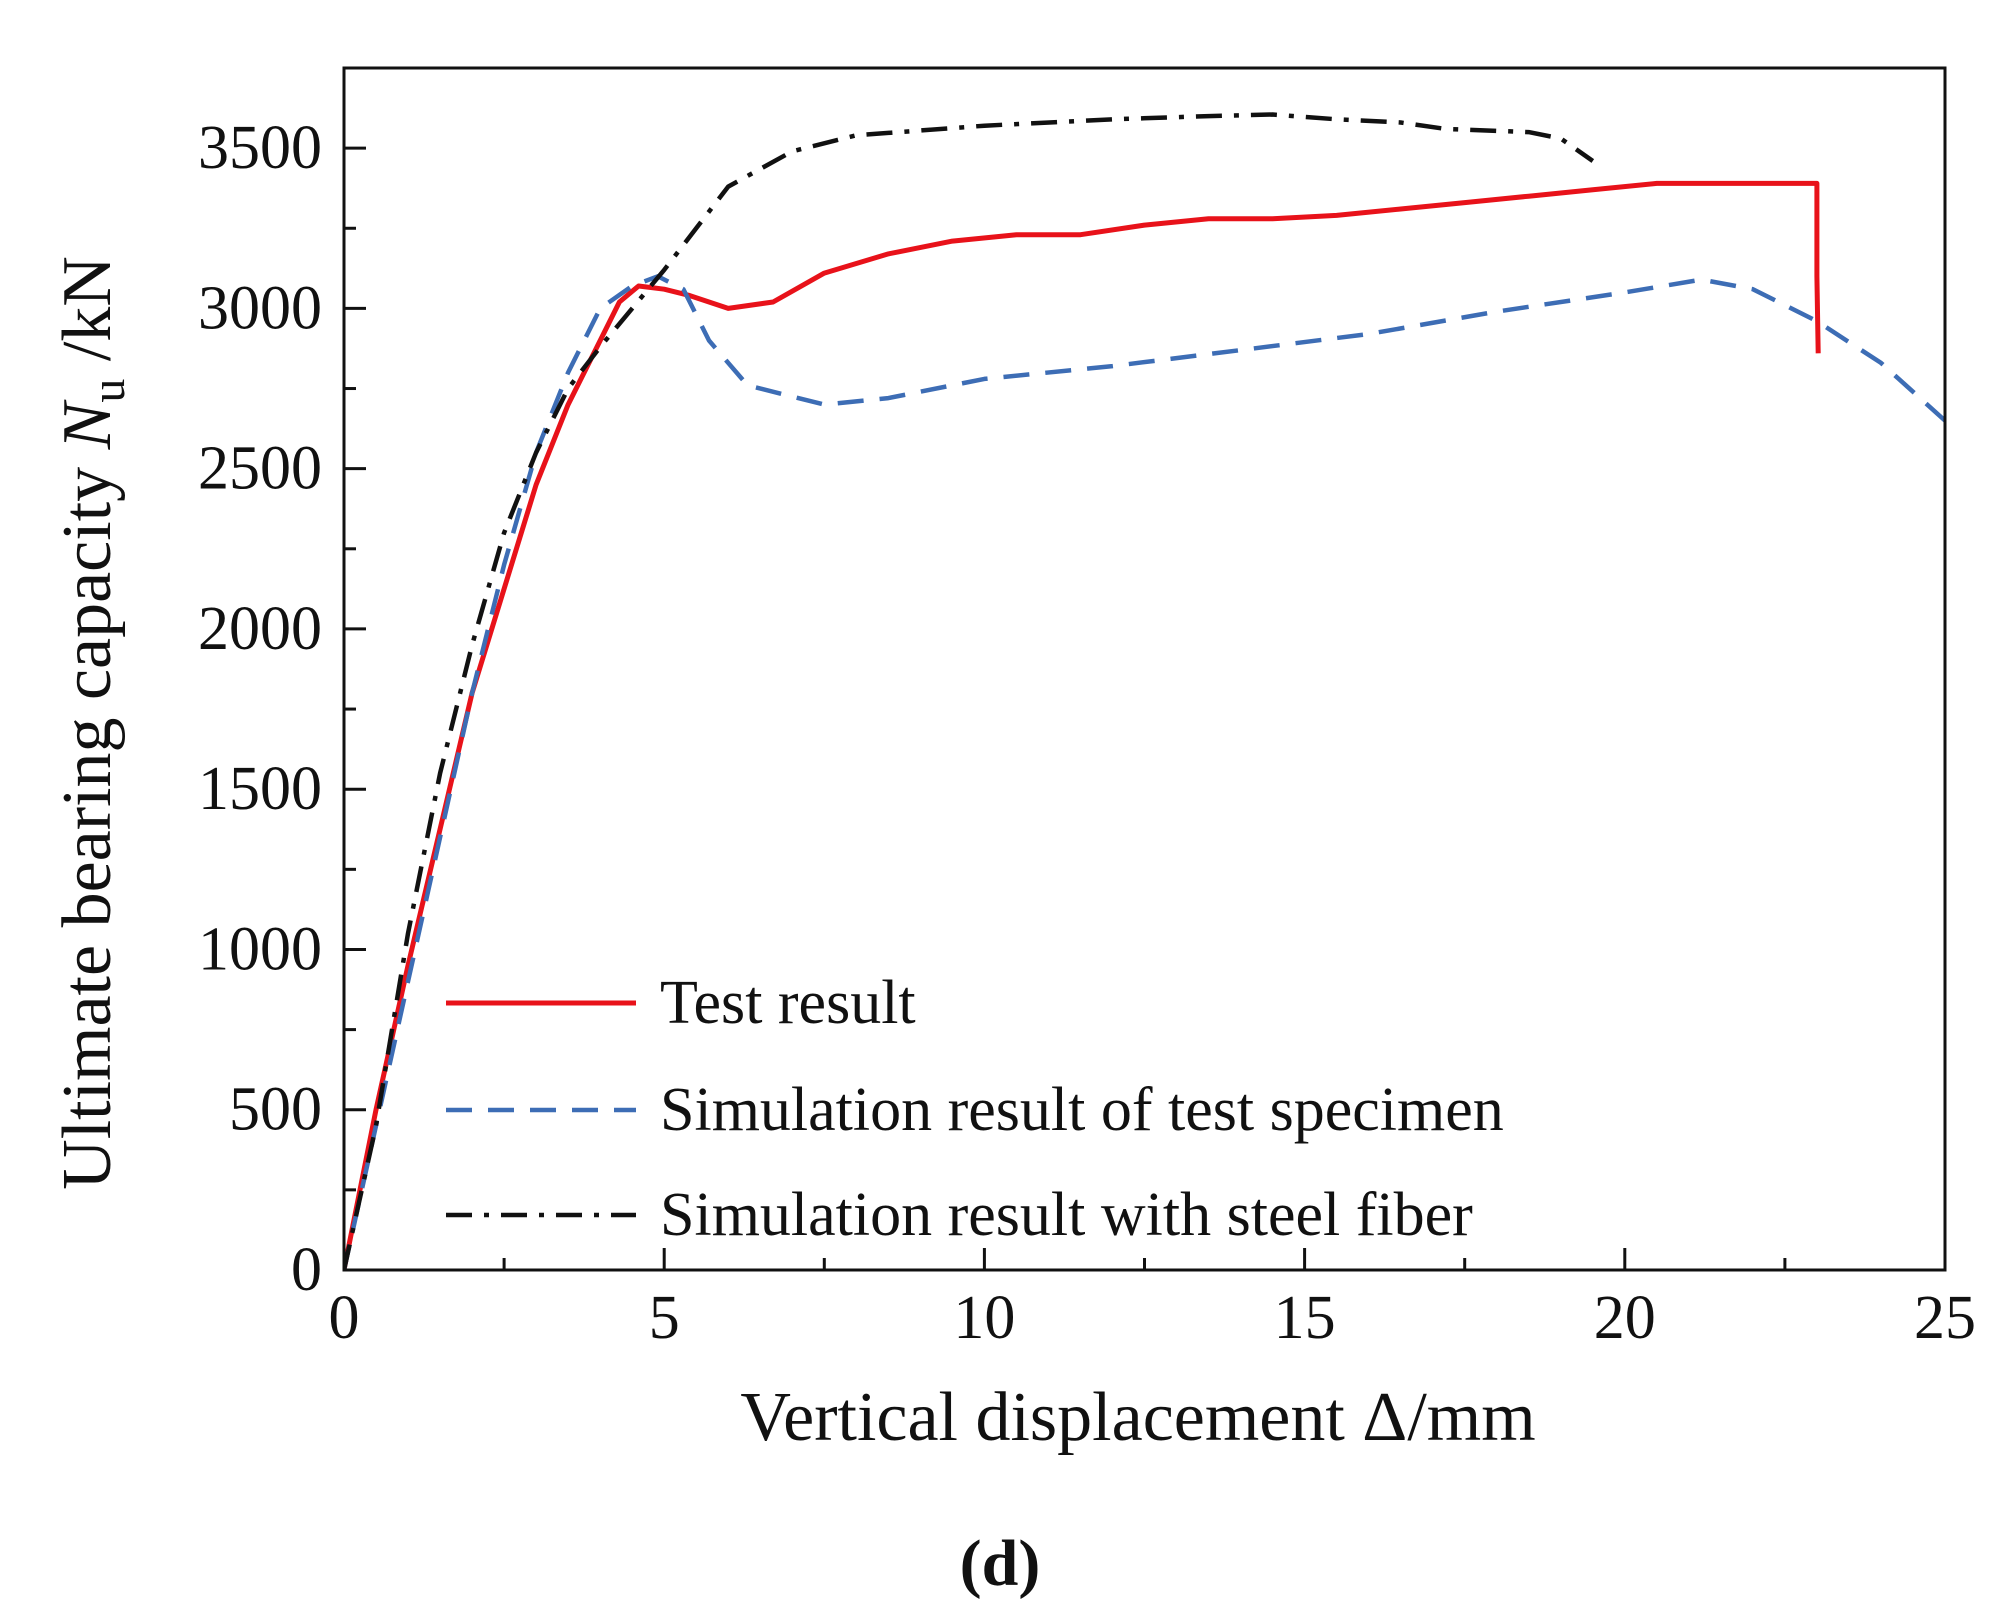  What do you see at coordinates (788, 1003) in the screenshot?
I see `legend-label-1: Test result` at bounding box center [788, 1003].